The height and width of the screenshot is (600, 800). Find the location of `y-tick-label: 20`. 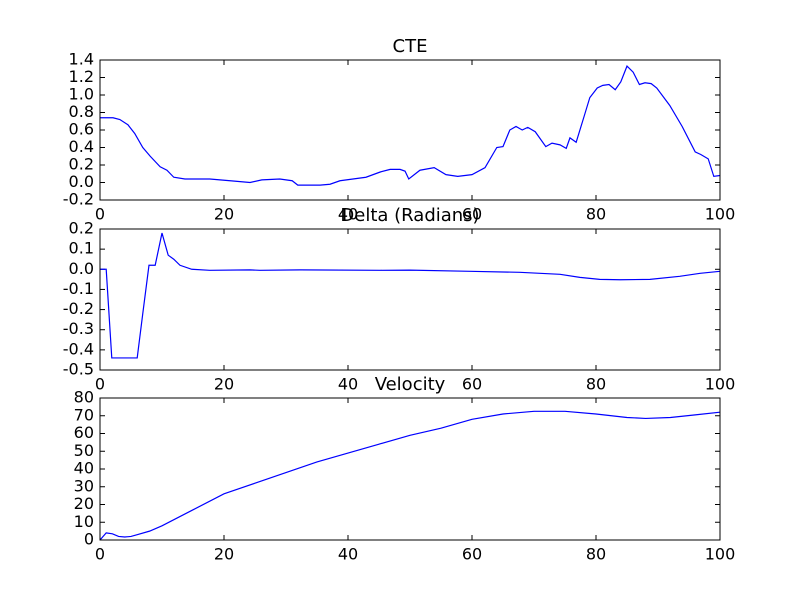

y-tick-label: 20 is located at coordinates (84, 503).